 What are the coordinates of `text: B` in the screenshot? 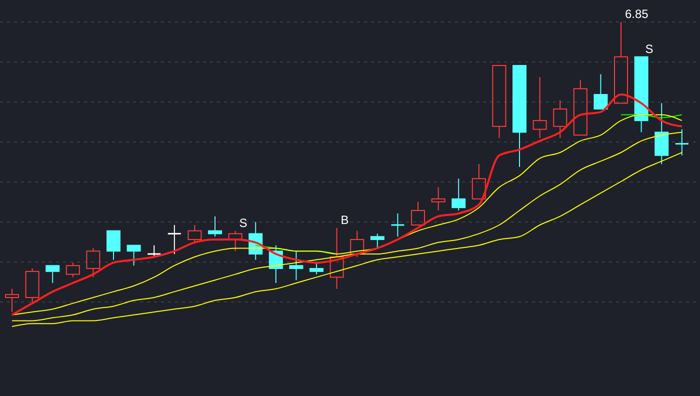 It's located at (344, 219).